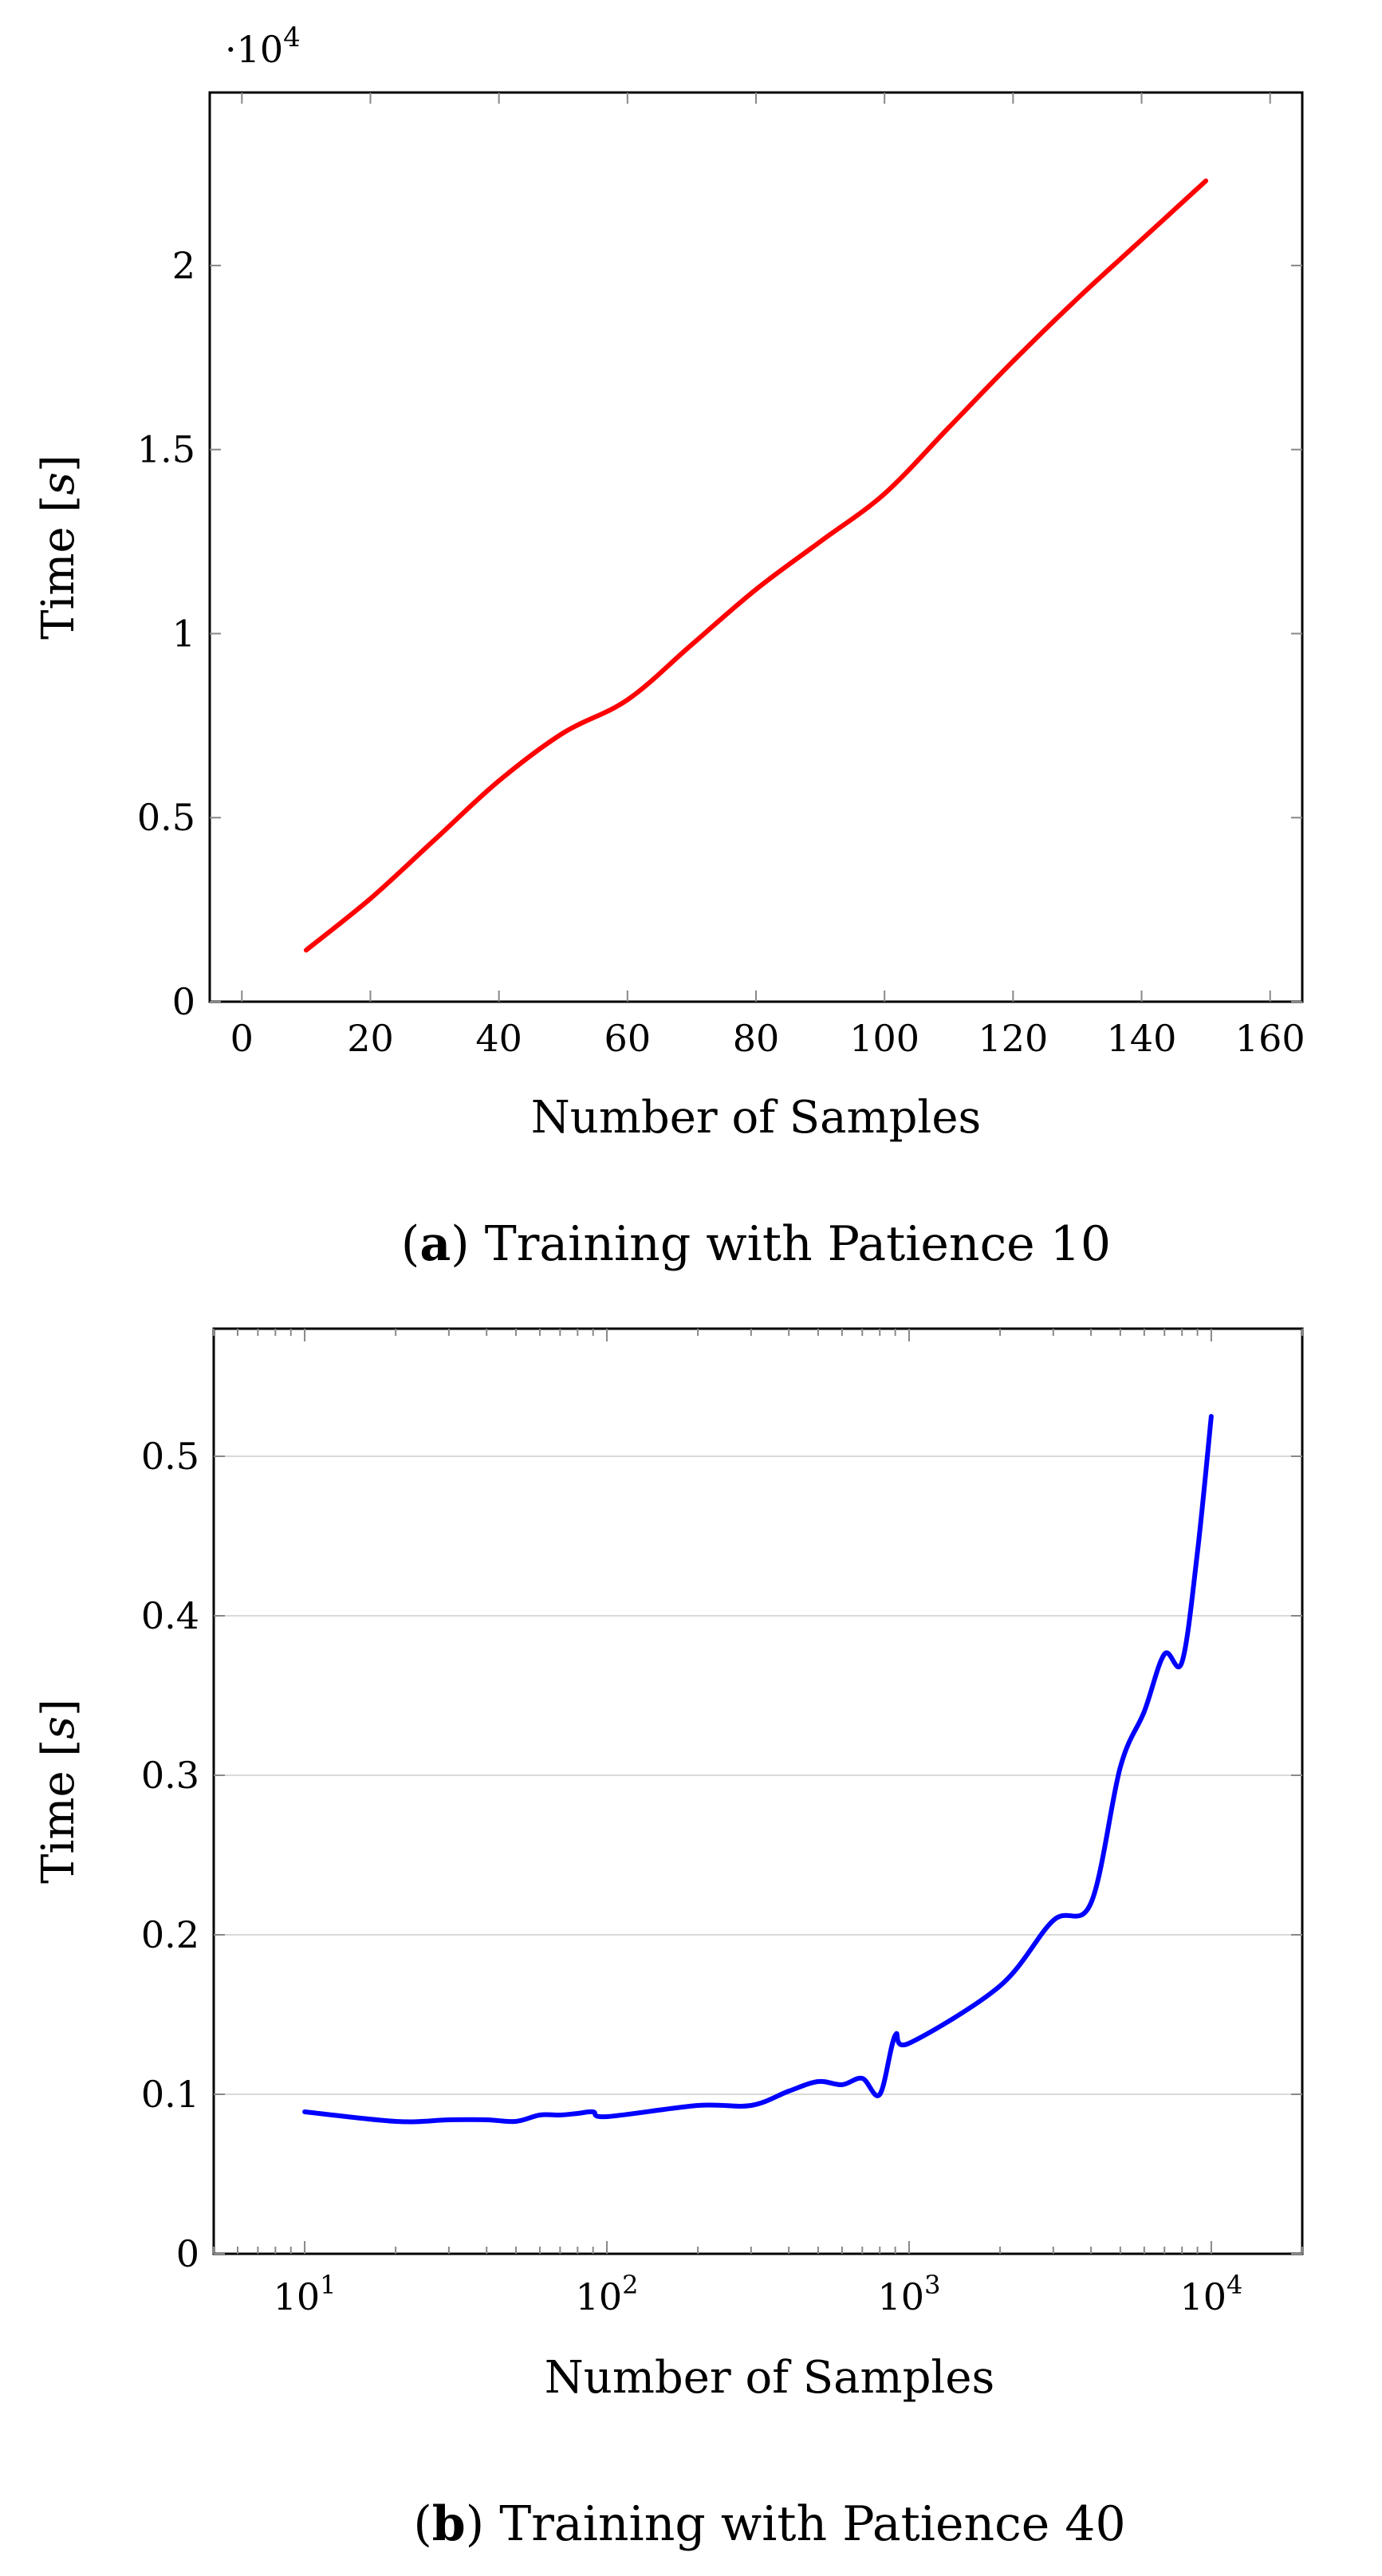  What do you see at coordinates (183, 1001) in the screenshot?
I see `chart-a-y-tick-label: 0` at bounding box center [183, 1001].